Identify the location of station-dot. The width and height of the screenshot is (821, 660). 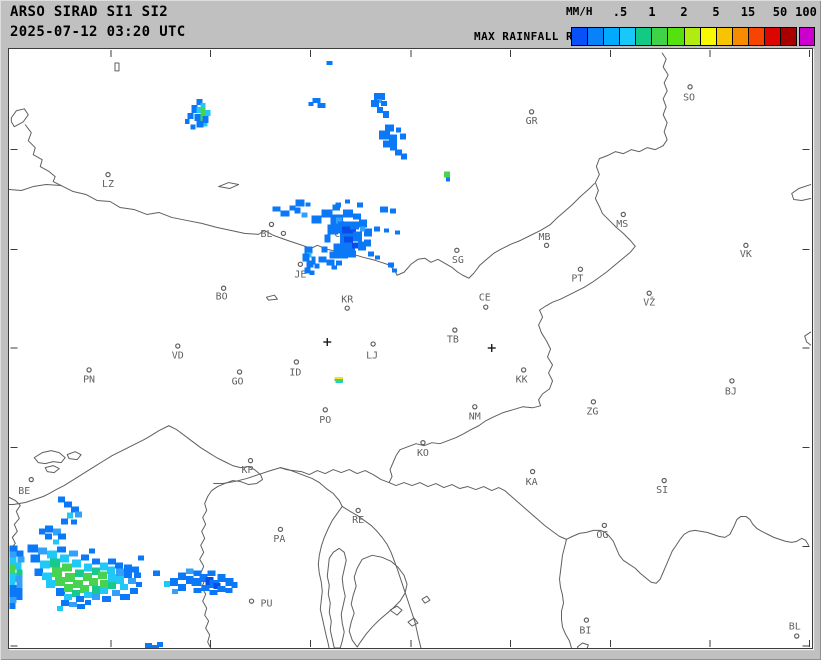
(283, 233).